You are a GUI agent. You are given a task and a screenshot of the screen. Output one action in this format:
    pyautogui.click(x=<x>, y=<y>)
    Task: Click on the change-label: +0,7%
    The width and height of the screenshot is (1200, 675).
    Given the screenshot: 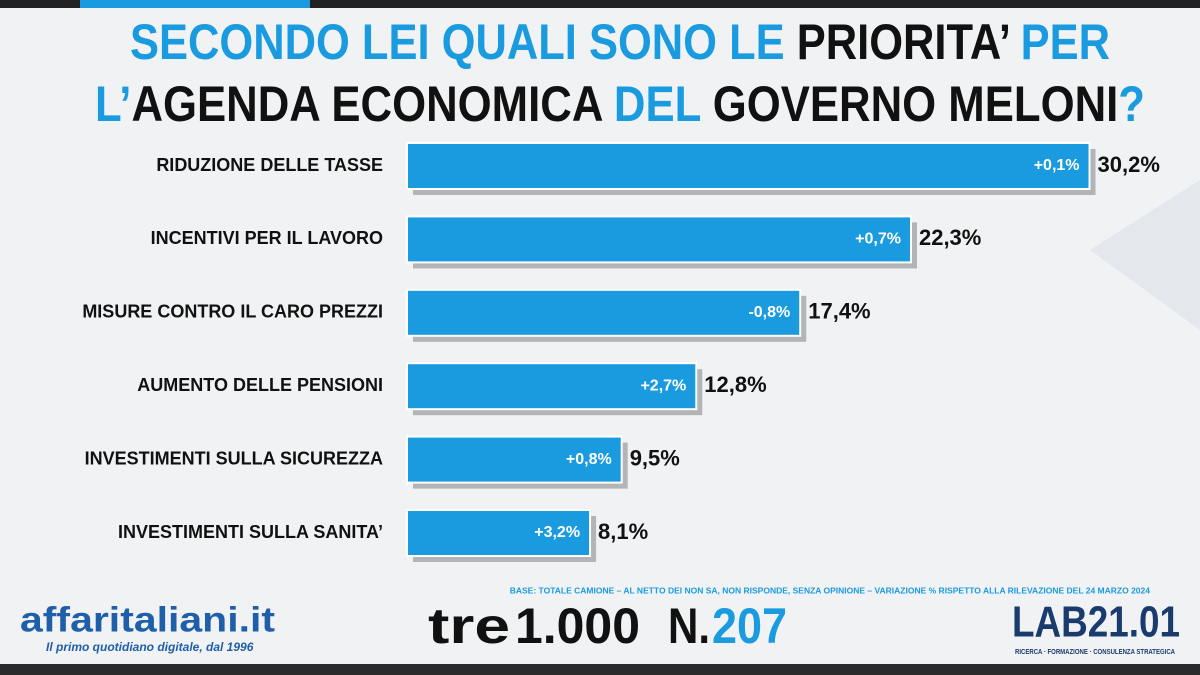 What is the action you would take?
    pyautogui.click(x=878, y=239)
    